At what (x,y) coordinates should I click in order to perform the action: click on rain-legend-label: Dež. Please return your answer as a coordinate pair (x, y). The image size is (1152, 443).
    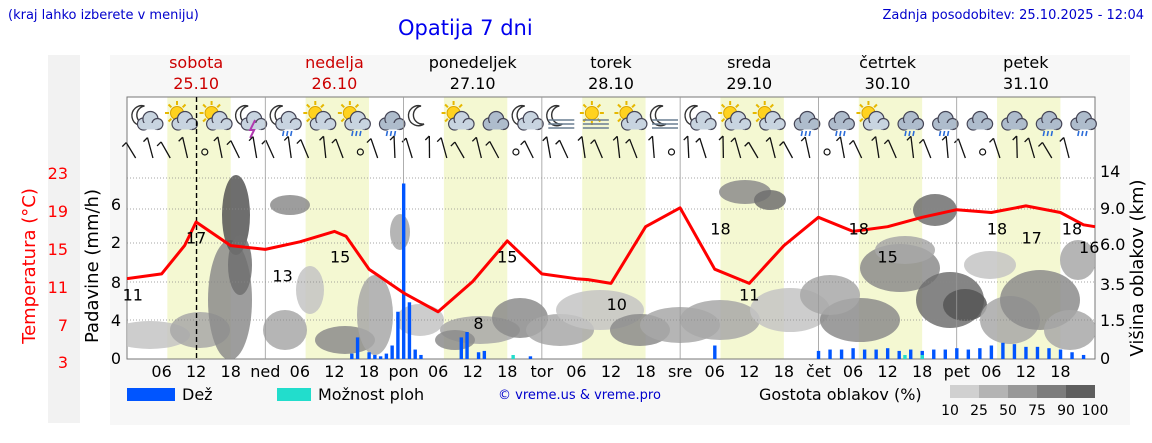
    Looking at the image, I should click on (197, 394).